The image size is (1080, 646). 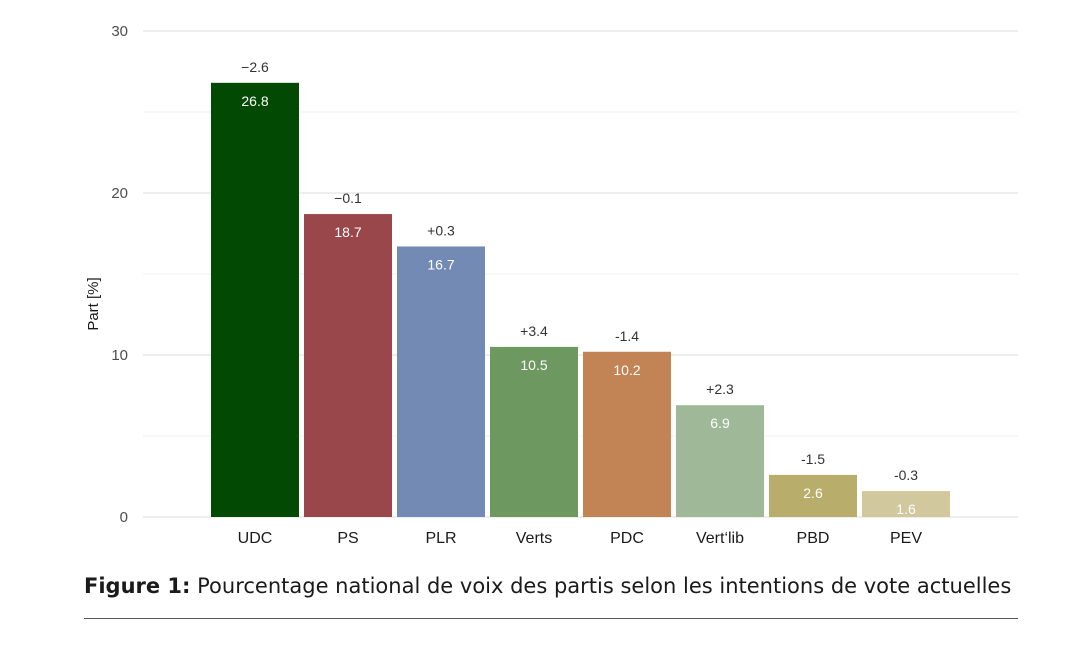 I want to click on bar-change-label: +0.3, so click(x=441, y=230).